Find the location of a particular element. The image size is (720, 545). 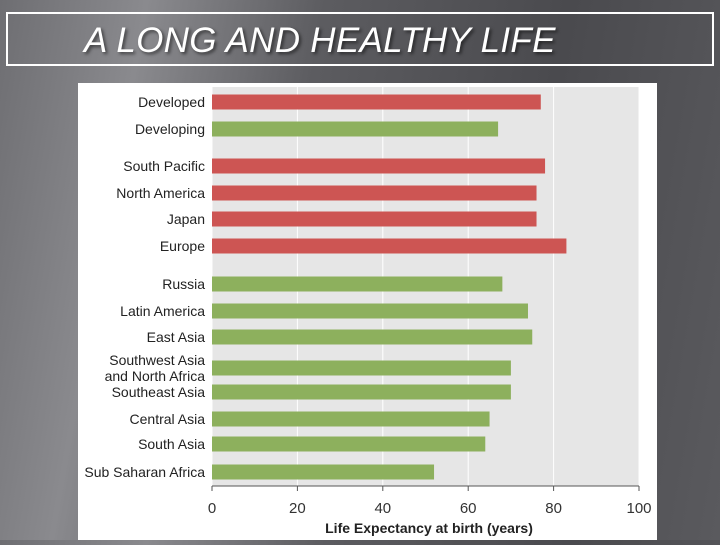

category-label: East Asia is located at coordinates (176, 337).